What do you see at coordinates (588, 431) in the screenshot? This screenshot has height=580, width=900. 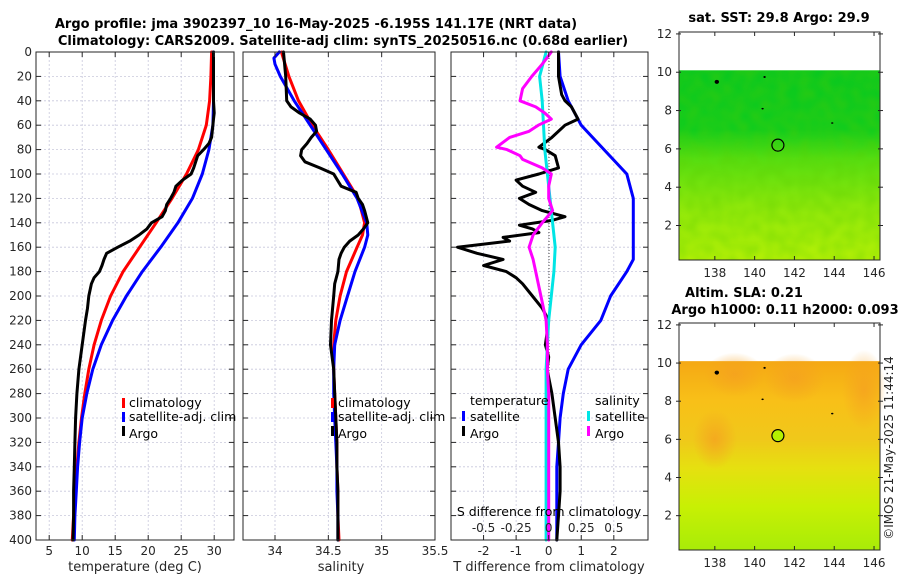 I see `legend-swatch-sal-argo` at bounding box center [588, 431].